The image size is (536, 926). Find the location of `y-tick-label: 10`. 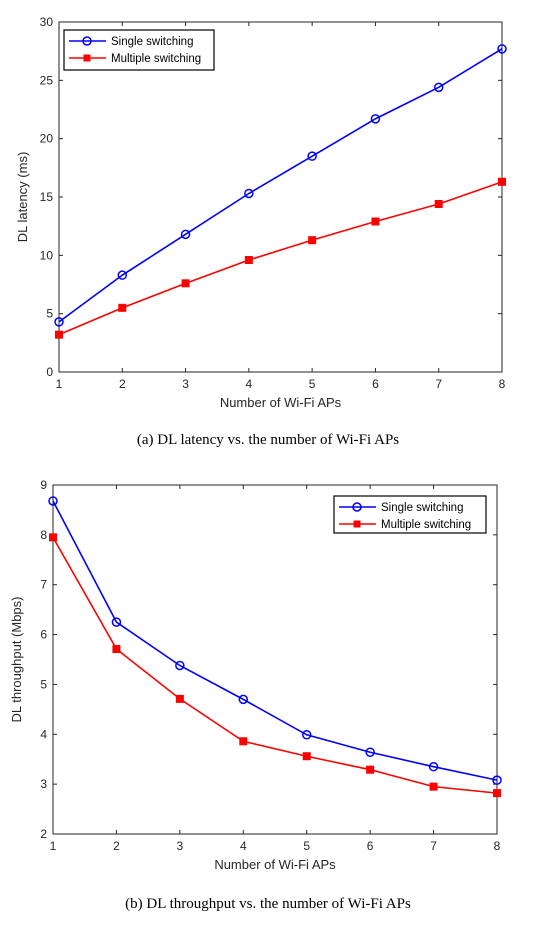

y-tick-label: 10 is located at coordinates (47, 255).